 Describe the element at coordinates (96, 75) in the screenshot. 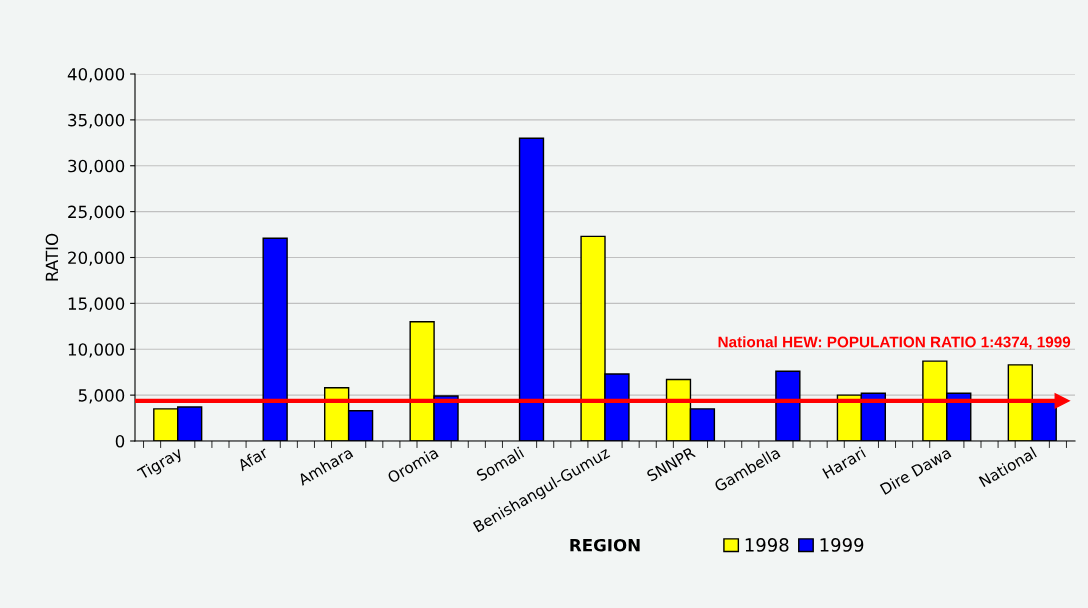

I see `y-tick-label: 40,000` at that location.